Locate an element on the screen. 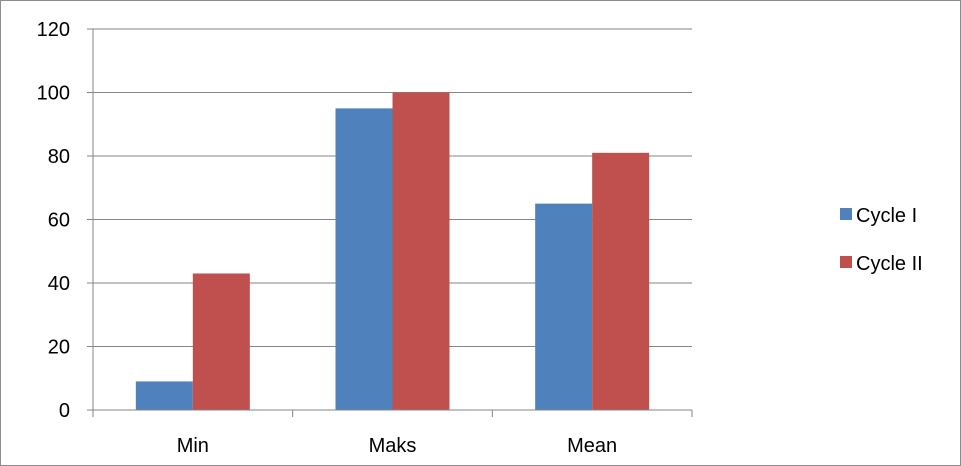 The image size is (961, 466). y-tick-label: 20 is located at coordinates (59, 348).